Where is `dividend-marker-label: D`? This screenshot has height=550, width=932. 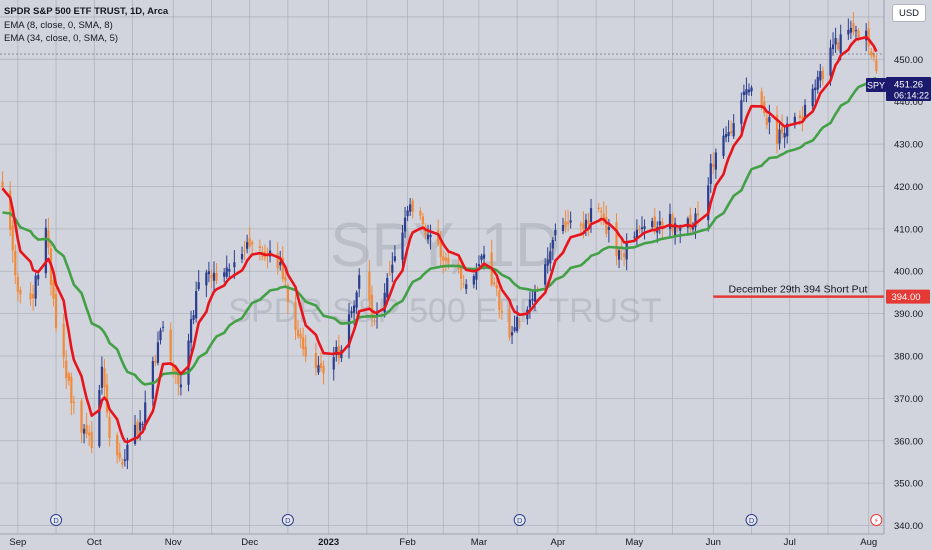 dividend-marker-label: D is located at coordinates (288, 520).